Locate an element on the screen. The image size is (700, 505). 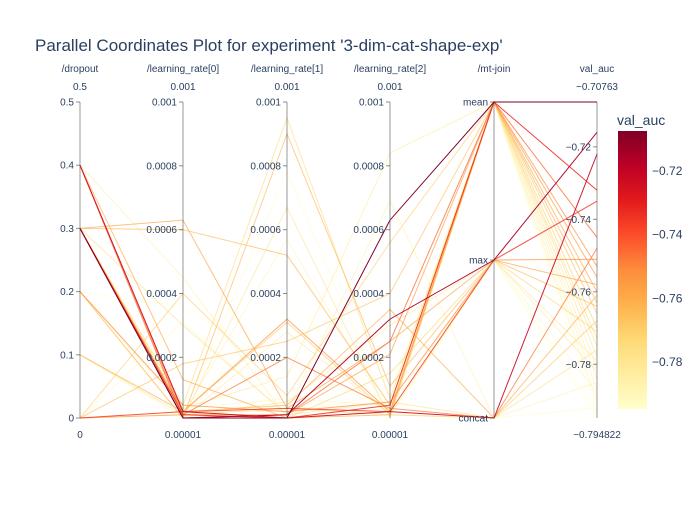
axis-tick-label: max is located at coordinates (478, 261).